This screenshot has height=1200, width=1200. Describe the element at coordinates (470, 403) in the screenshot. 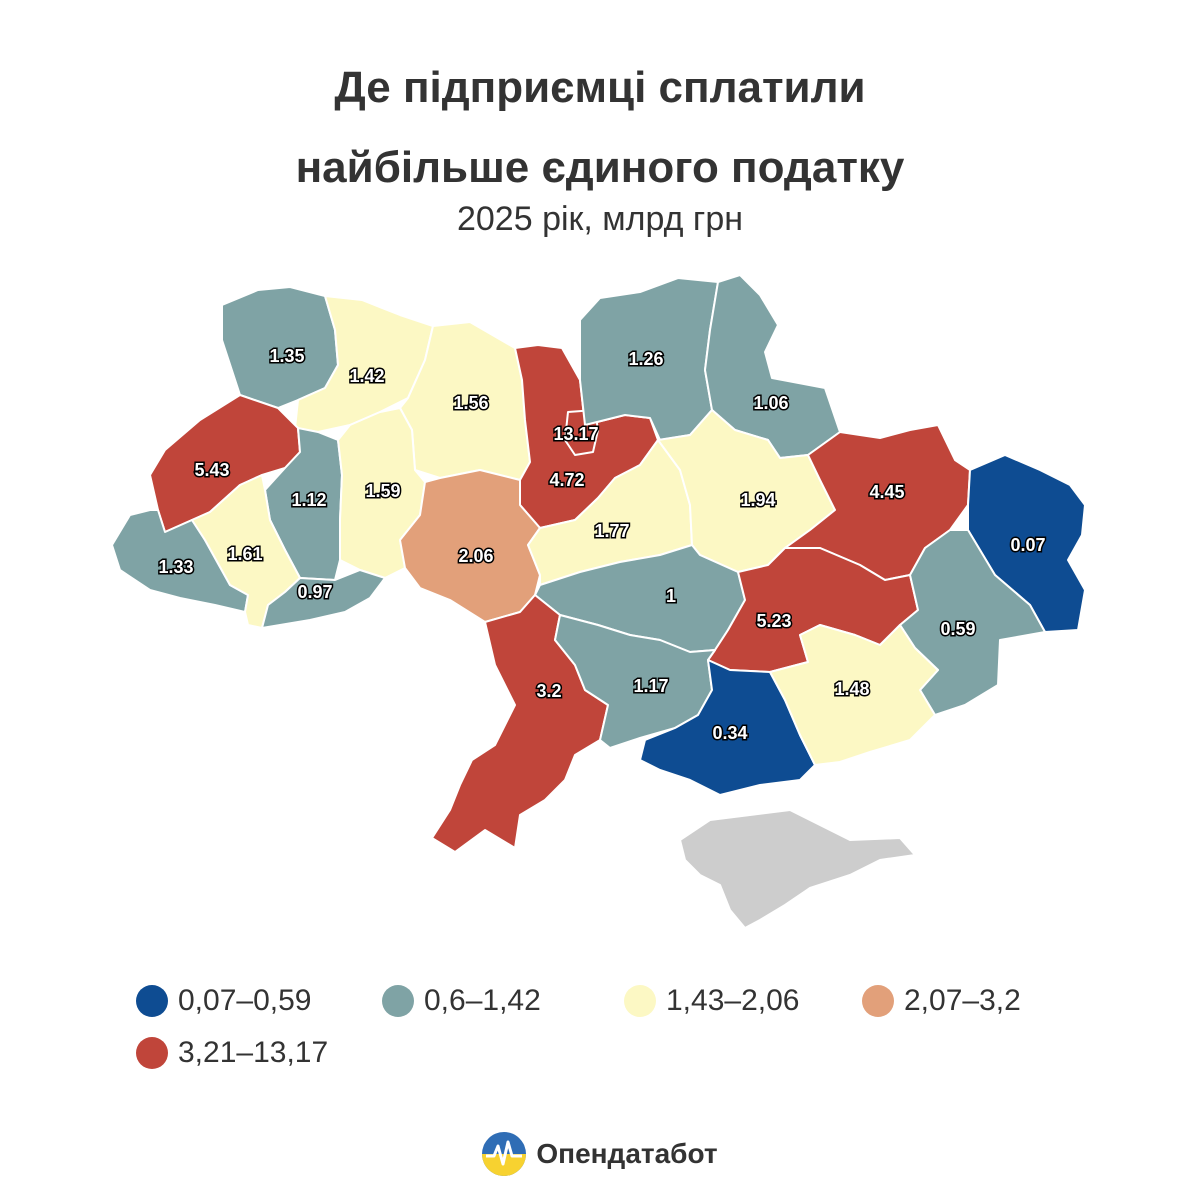

I see `value-label-zhytomyr: 1.56` at that location.